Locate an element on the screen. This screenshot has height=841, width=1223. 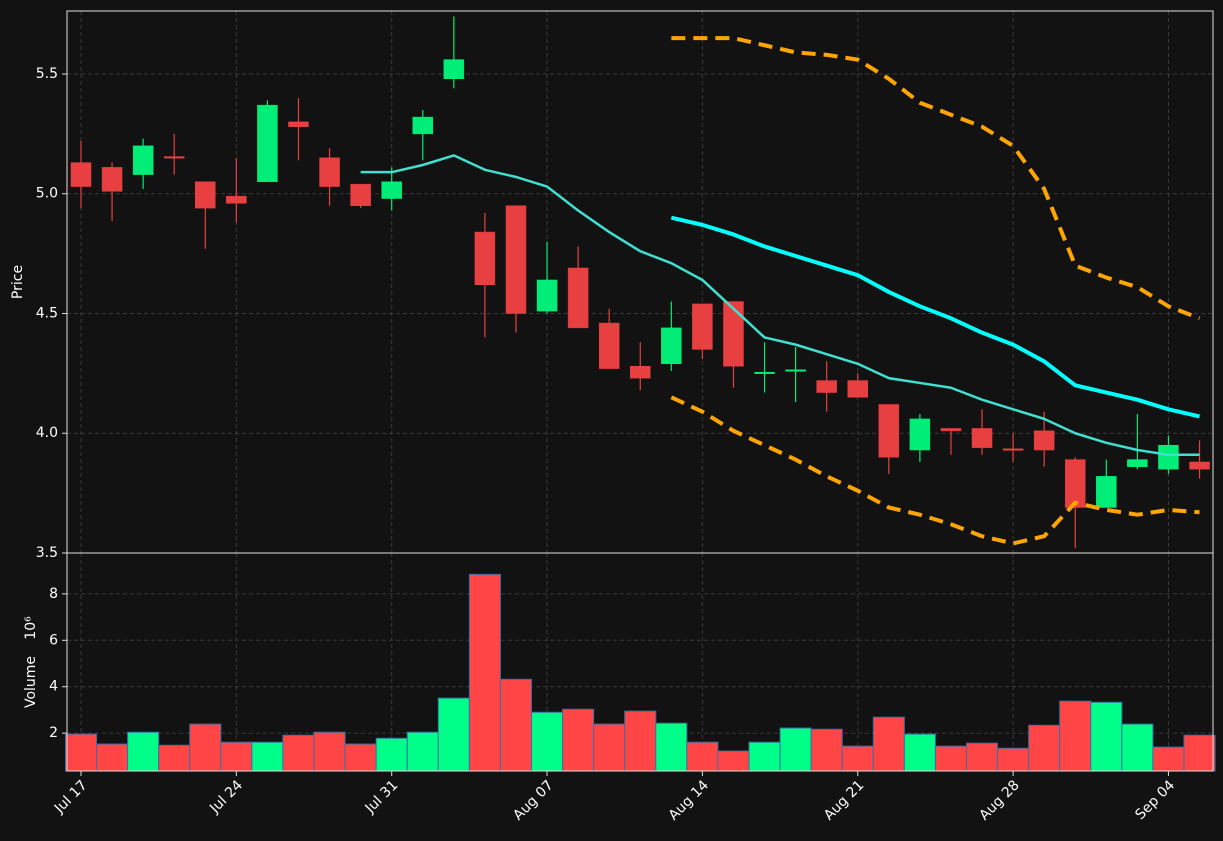
y-tick-label: 2 is located at coordinates (53, 733).